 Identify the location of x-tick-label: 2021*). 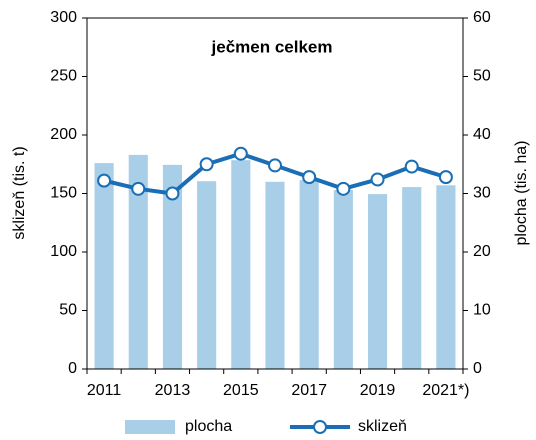
(445, 390).